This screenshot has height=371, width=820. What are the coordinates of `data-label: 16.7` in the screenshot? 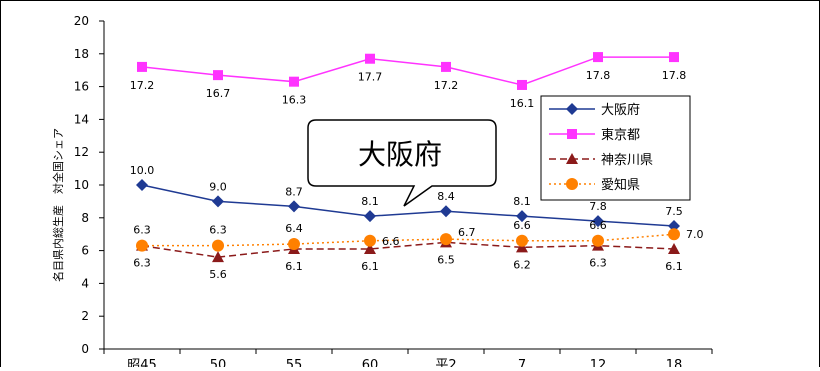 It's located at (218, 93).